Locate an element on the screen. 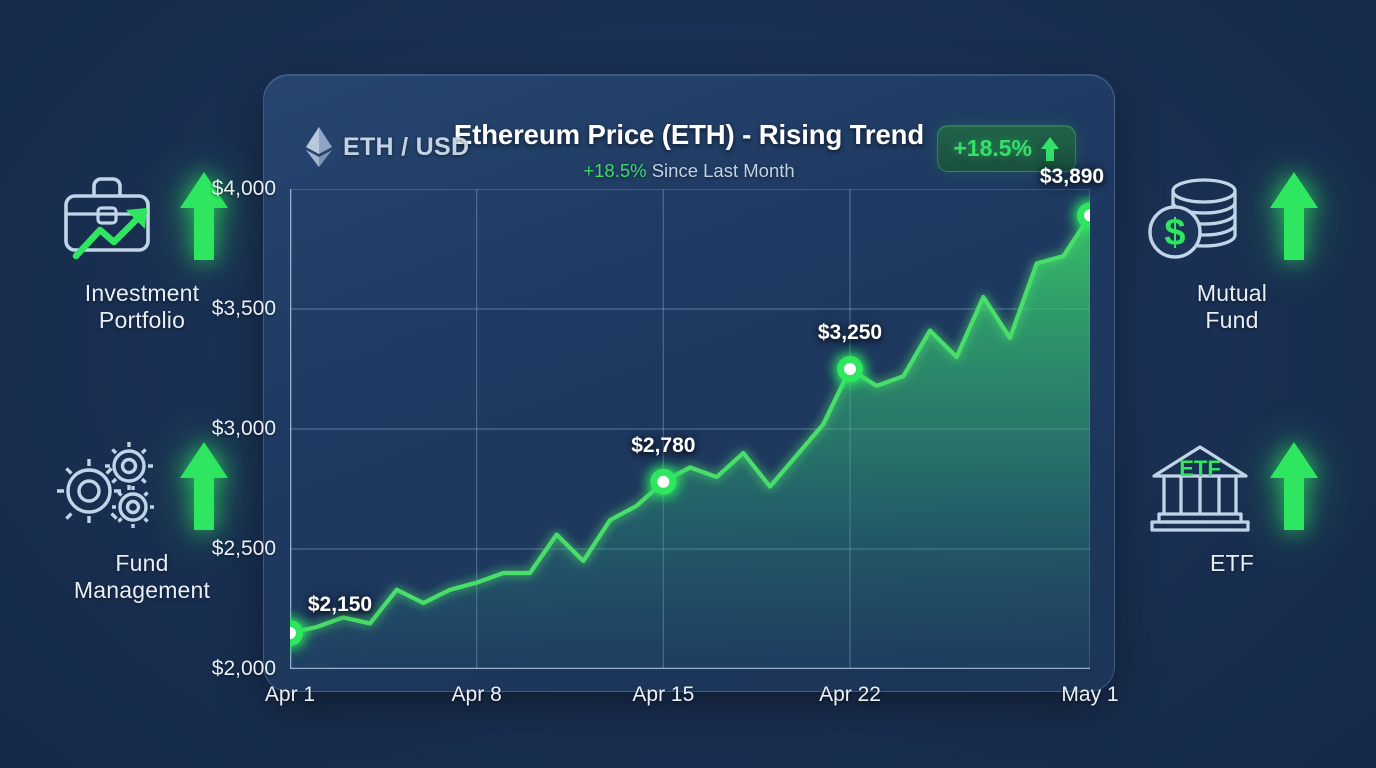 The height and width of the screenshot is (768, 1376). subtitle: +18.5% Since Last Month is located at coordinates (689, 171).